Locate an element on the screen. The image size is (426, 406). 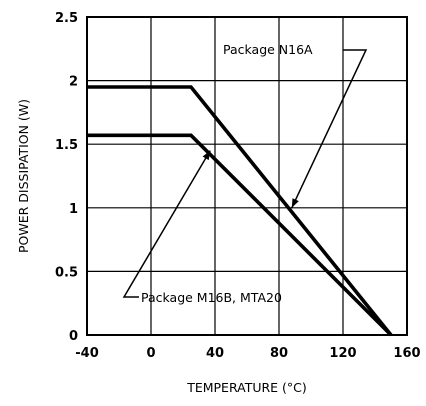
x-axis-title: TEMPERATURE (°C) is located at coordinates (246, 387).